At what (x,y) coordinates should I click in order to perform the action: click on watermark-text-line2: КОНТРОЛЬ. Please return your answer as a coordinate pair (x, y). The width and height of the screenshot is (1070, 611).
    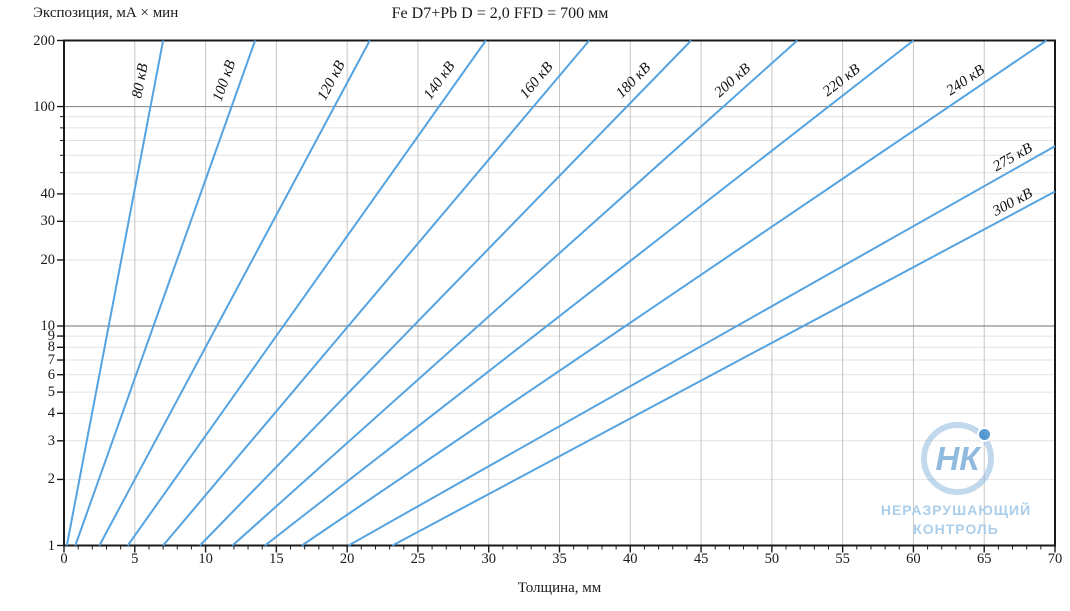
    Looking at the image, I should click on (956, 529).